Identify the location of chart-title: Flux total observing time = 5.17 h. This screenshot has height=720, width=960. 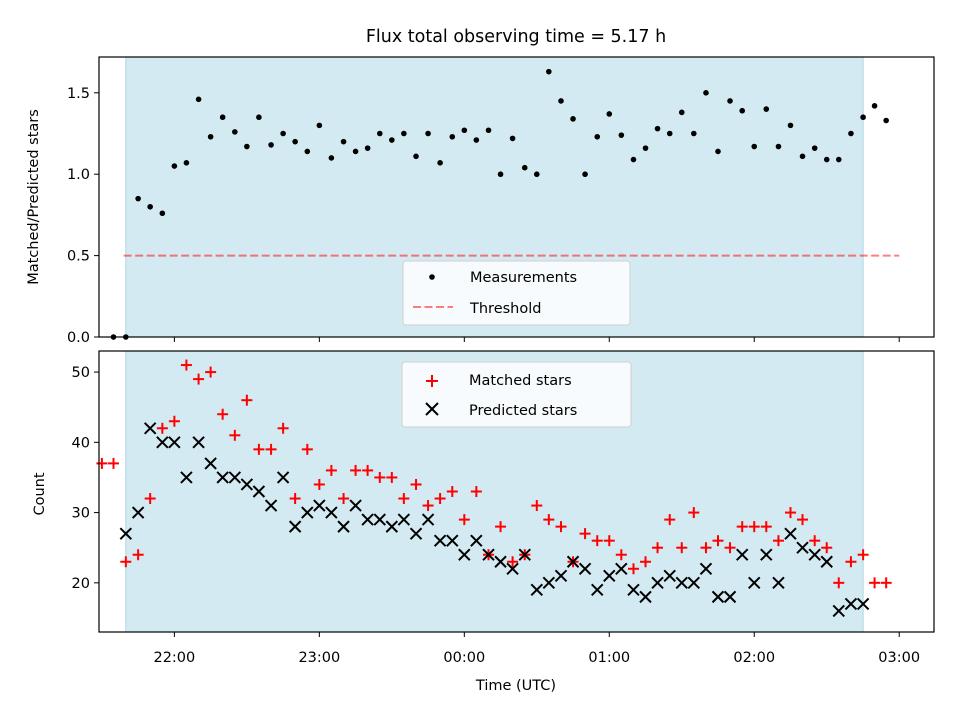
(516, 37).